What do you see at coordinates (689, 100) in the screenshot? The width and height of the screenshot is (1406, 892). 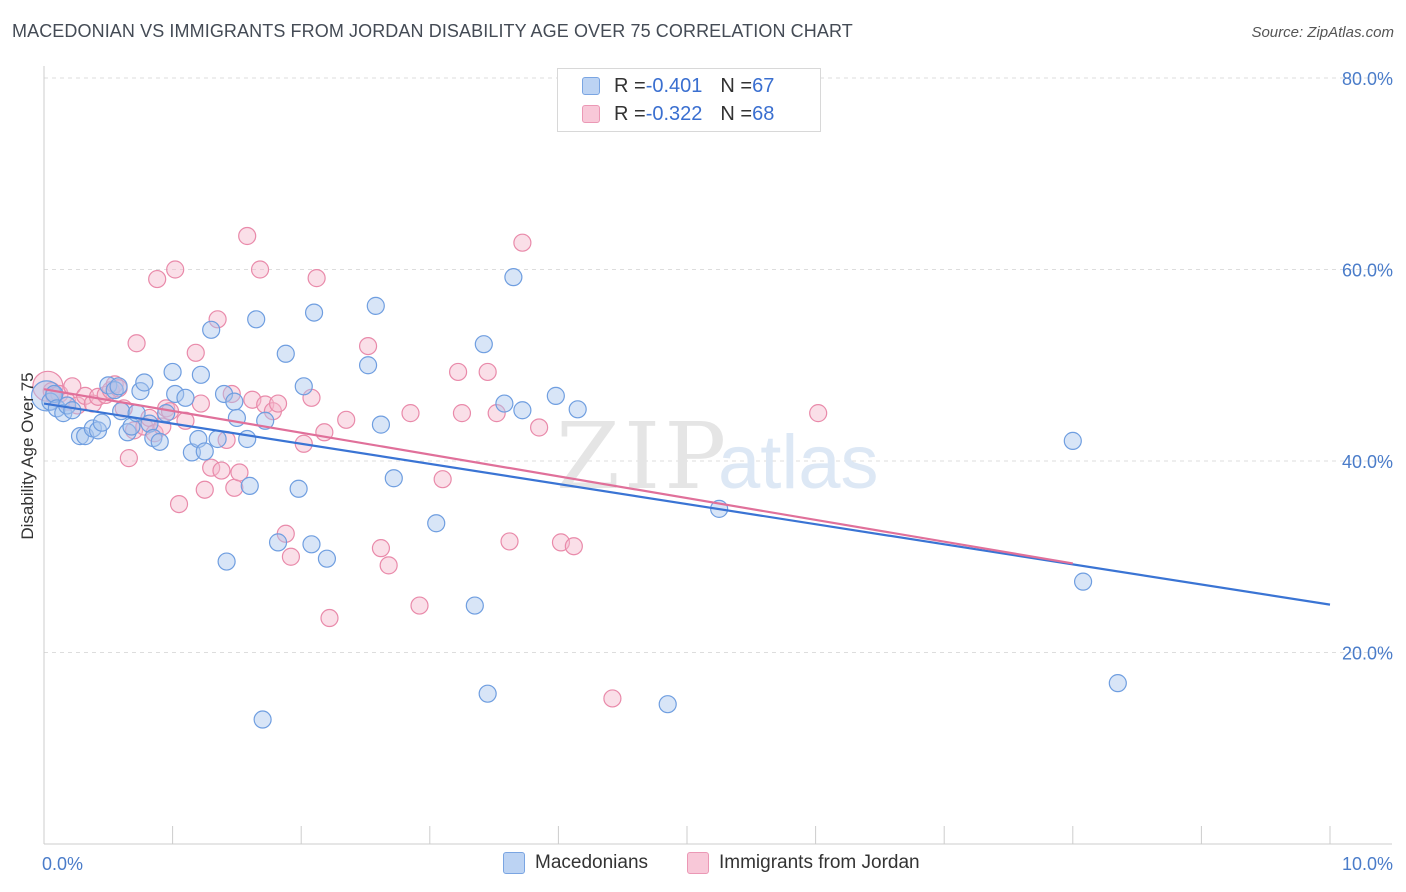 I see `correlation-legend: R = -0.401 N = 67 R = -0.322 N = 68` at bounding box center [689, 100].